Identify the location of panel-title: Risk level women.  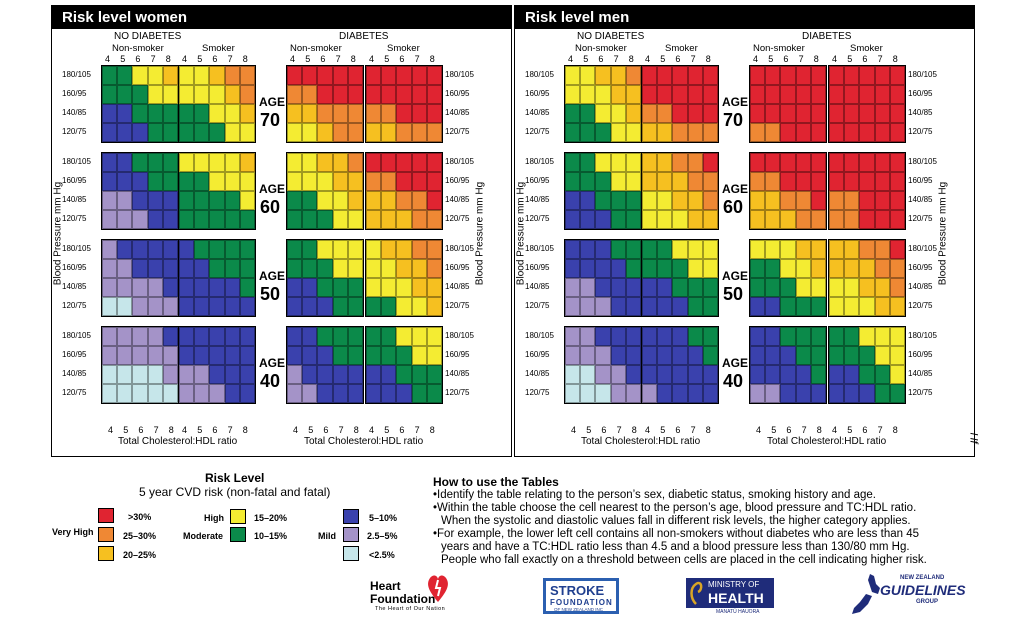
(281, 17).